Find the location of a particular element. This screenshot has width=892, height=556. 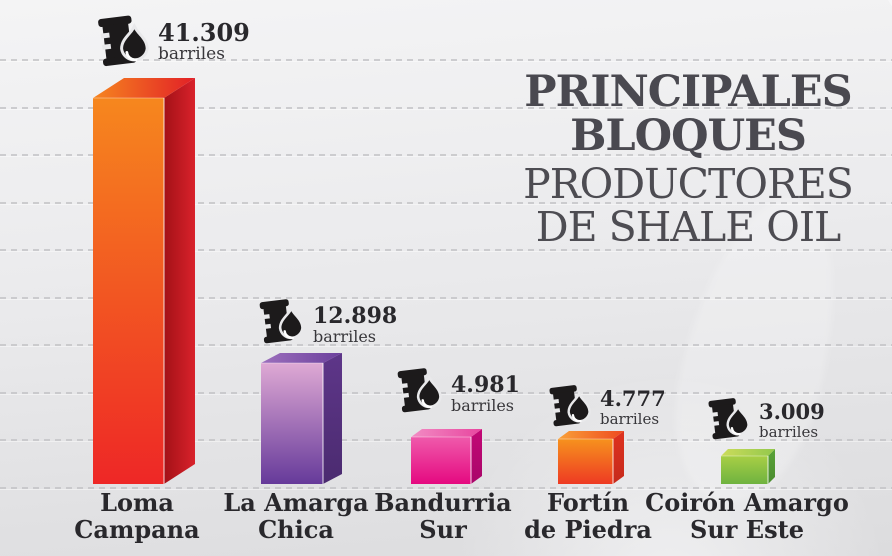

value-text: 41.309 barriles is located at coordinates (204, 42).